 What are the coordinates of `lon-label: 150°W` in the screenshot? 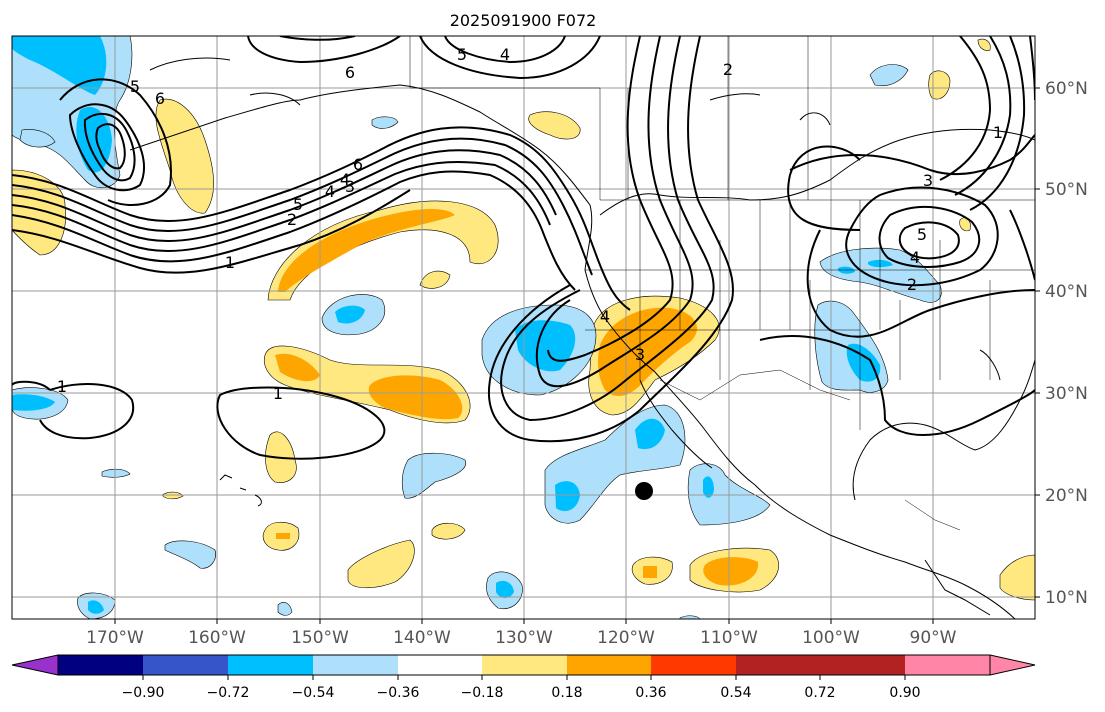 It's located at (320, 638).